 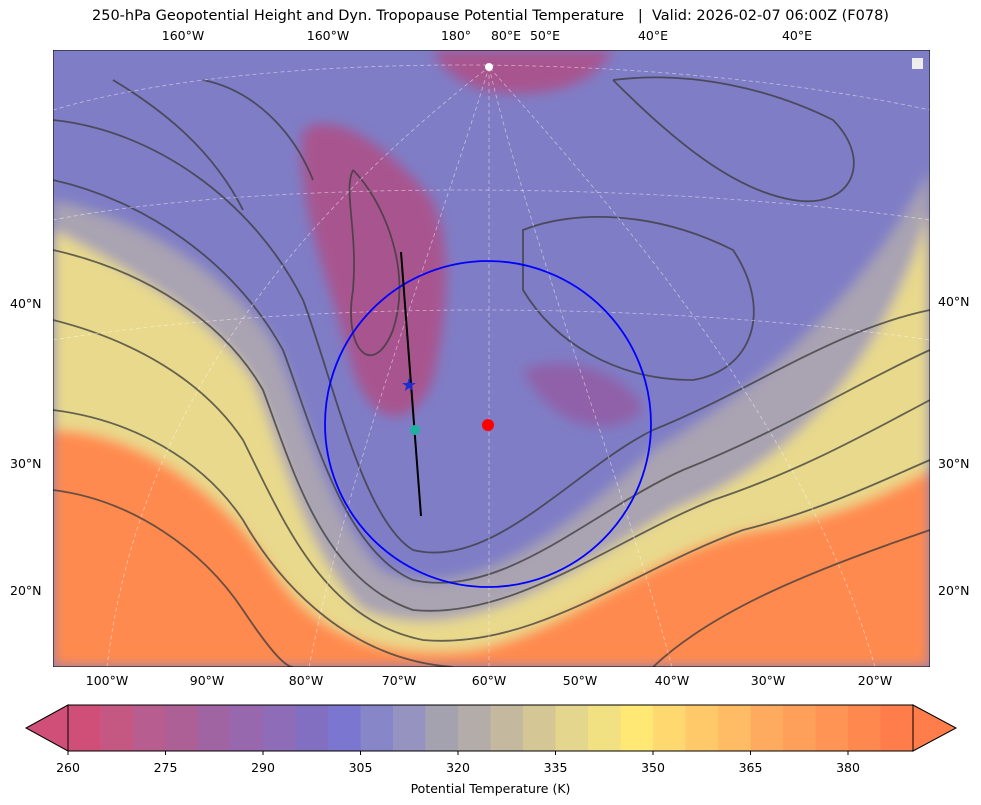 I want to click on right-lat-label: 30°N, so click(x=954, y=463).